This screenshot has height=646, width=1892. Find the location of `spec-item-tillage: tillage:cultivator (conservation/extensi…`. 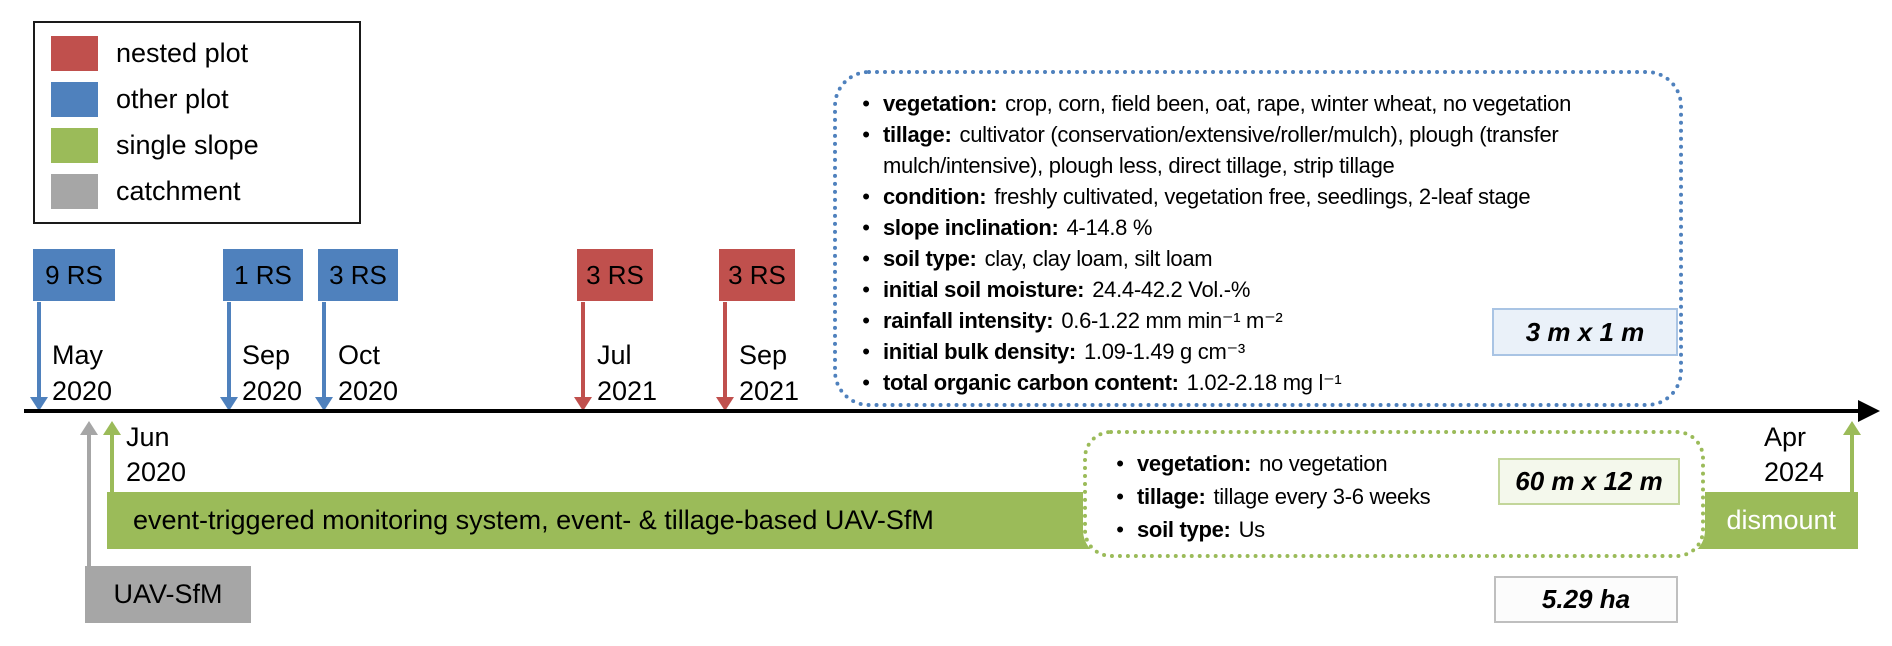

spec-item-tillage: tillage:cultivator (conservation/extensi… is located at coordinates (1256, 150).